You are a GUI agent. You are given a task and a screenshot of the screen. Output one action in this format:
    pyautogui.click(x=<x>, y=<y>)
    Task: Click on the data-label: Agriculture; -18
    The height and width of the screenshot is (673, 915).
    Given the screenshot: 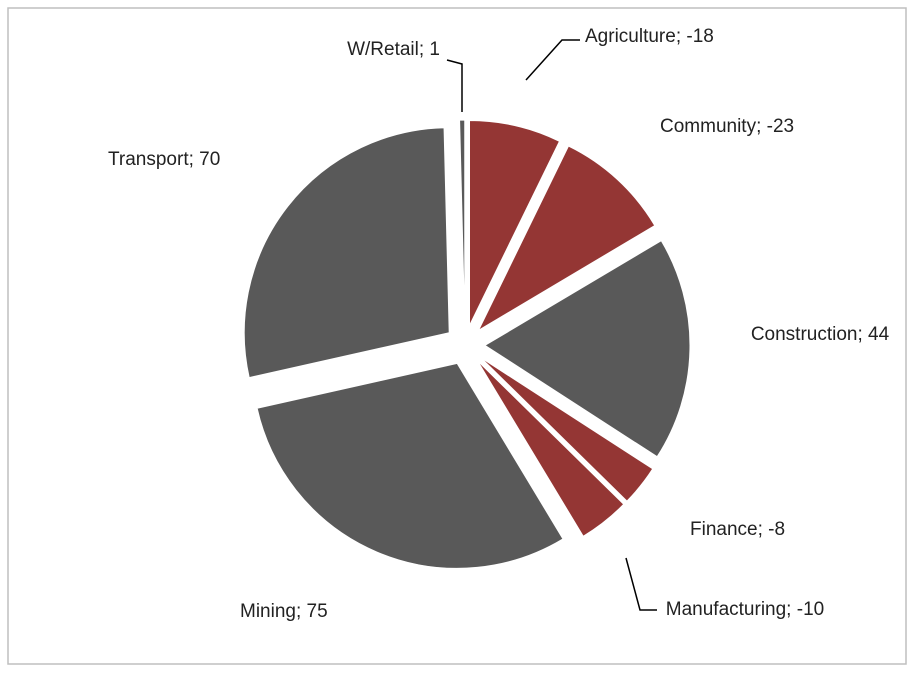 What is the action you would take?
    pyautogui.click(x=649, y=36)
    